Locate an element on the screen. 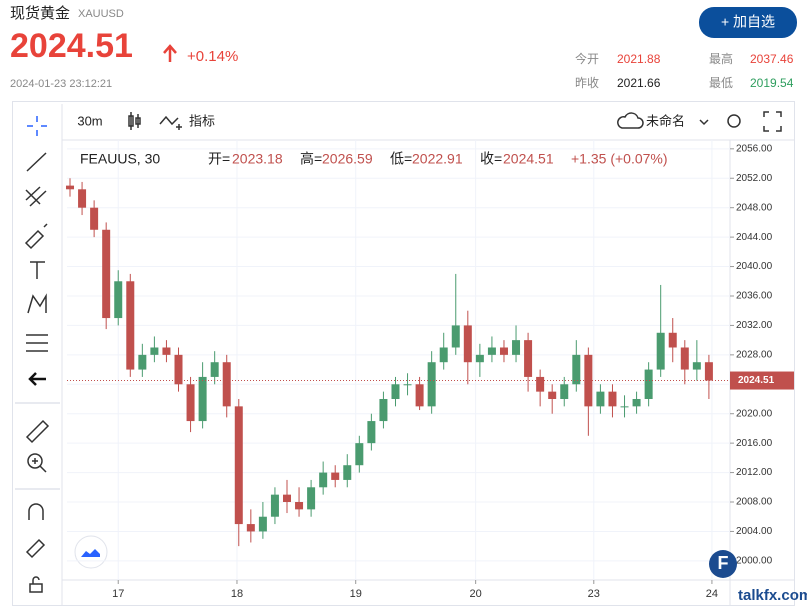 The image size is (807, 606). fit-button is located at coordinates (91, 552).